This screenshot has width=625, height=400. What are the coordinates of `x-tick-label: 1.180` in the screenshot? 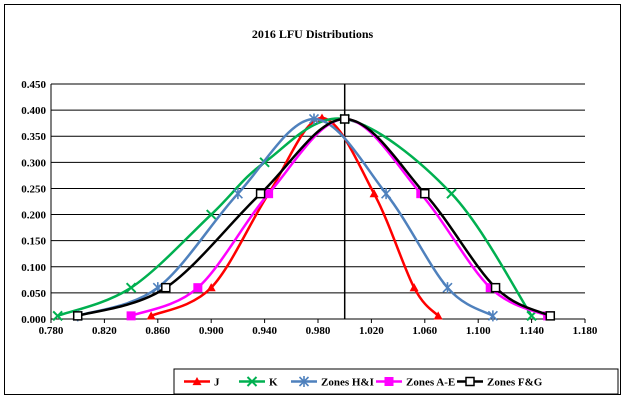 It's located at (585, 331).